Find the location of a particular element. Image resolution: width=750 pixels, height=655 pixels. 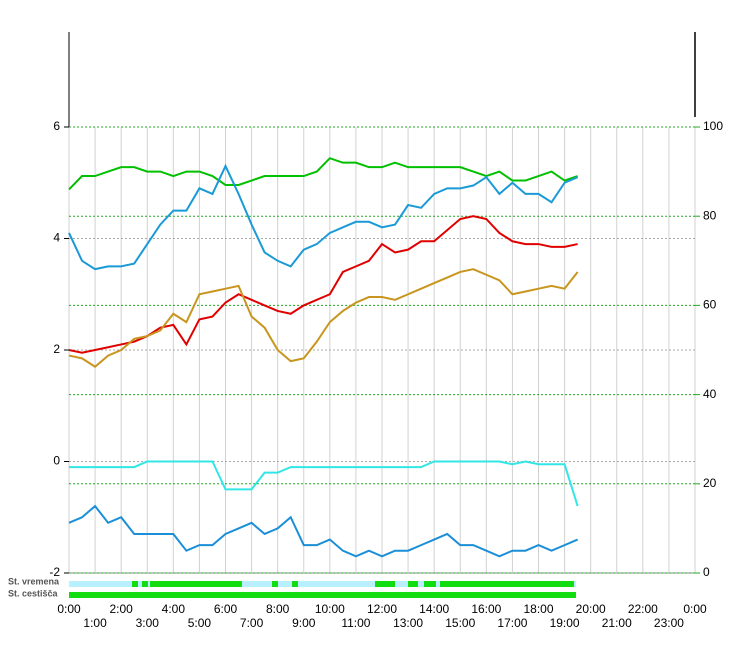

y2-tick-label: 20 is located at coordinates (710, 483).